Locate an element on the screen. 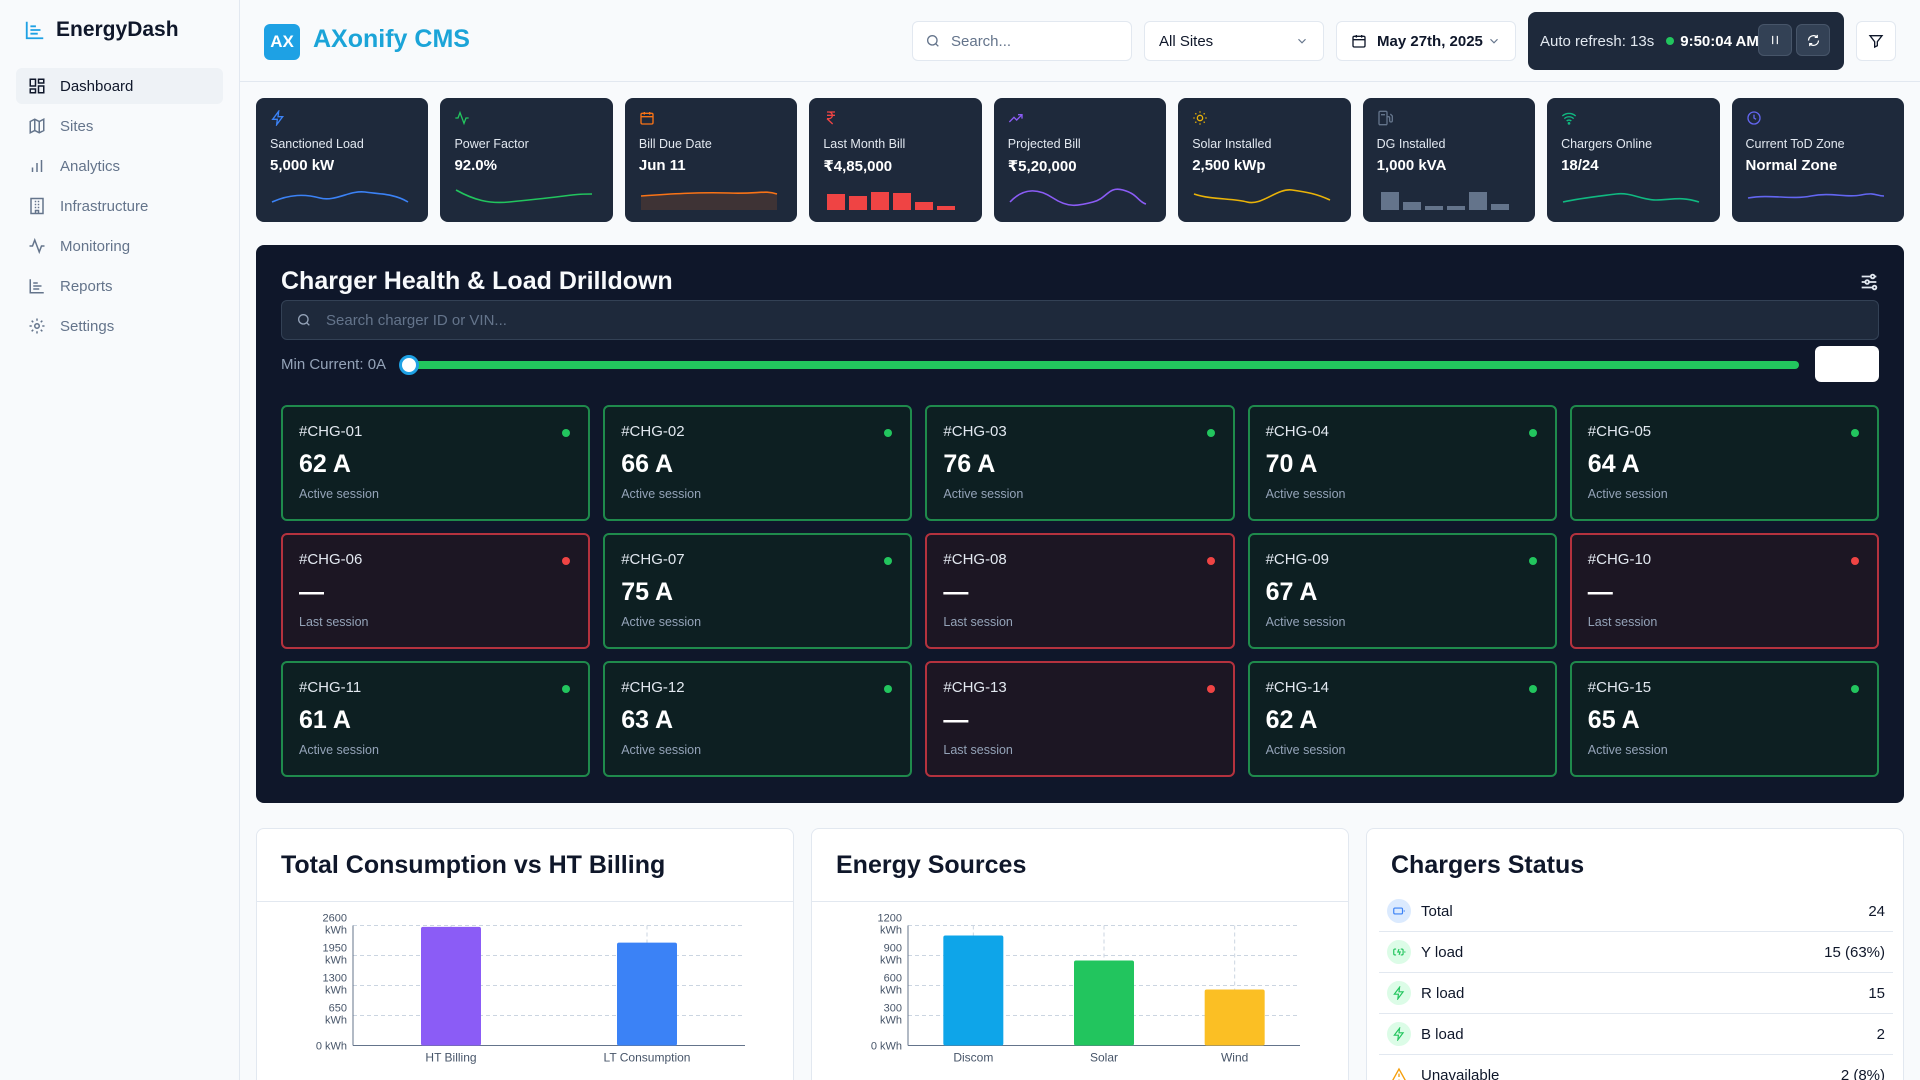 The height and width of the screenshot is (1080, 1920). search-box is located at coordinates (1022, 41).